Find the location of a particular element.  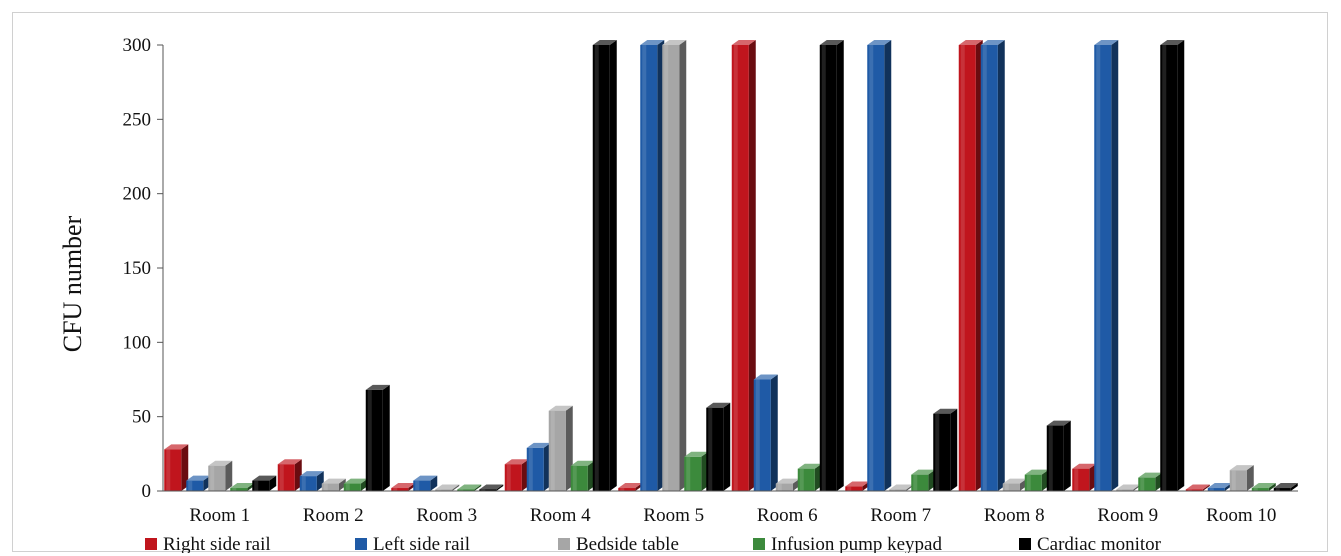

legend-item: Infusion pump keypad is located at coordinates (847, 543).